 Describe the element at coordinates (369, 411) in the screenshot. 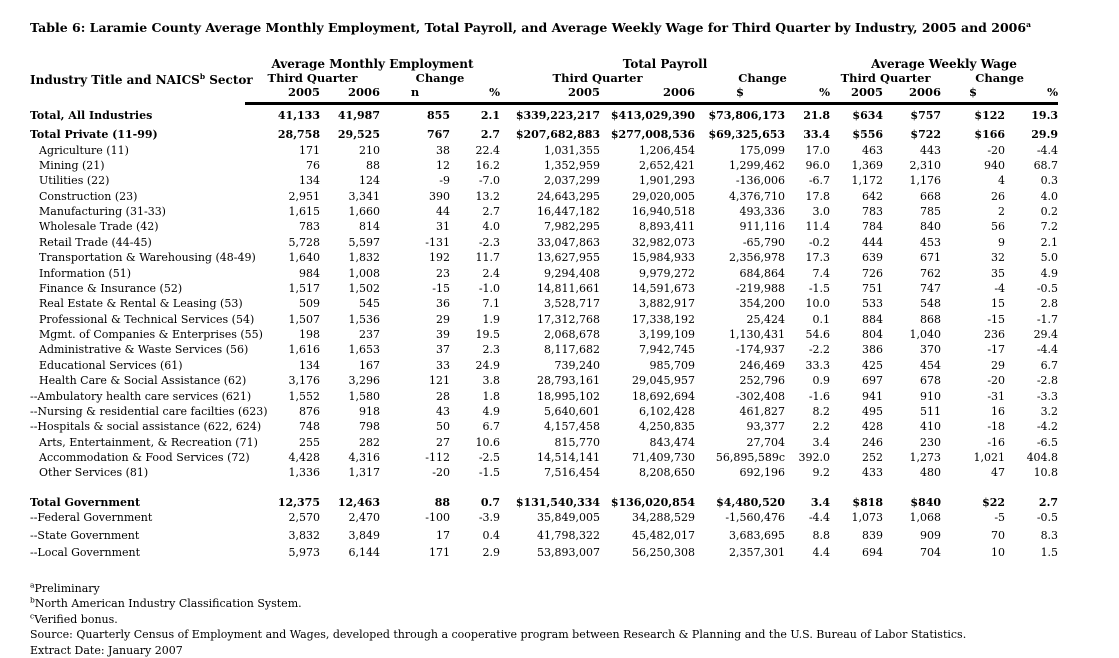

I see `cell-value: 918` at that location.